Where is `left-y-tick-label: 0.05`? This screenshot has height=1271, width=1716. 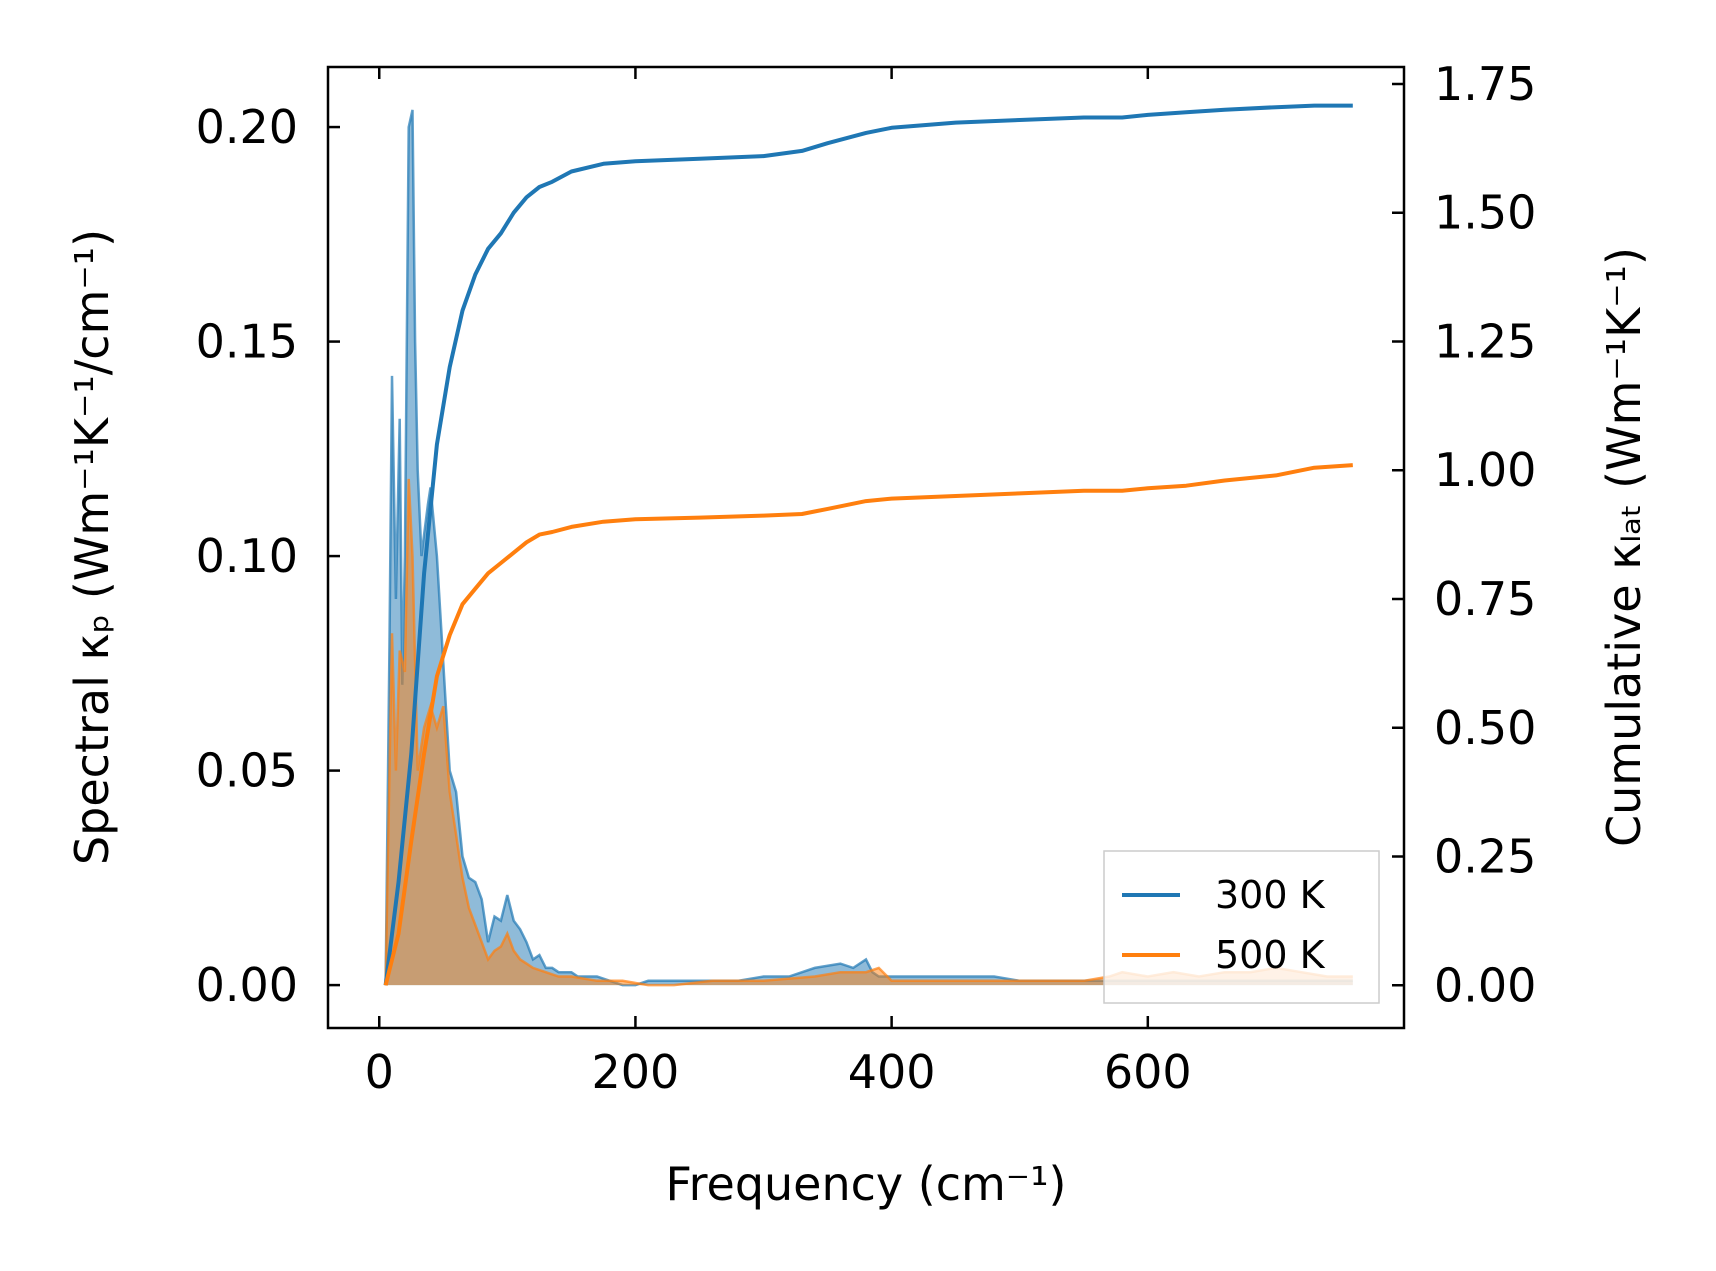
left-y-tick-label: 0.05 is located at coordinates (247, 771).